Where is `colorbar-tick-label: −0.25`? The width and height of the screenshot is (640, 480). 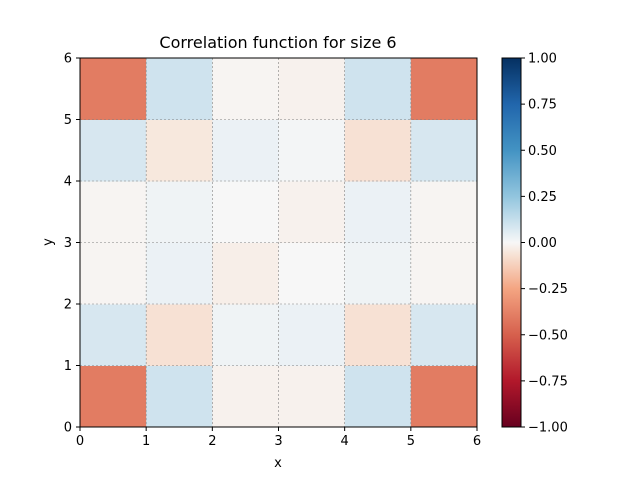 colorbar-tick-label: −0.25 is located at coordinates (548, 289).